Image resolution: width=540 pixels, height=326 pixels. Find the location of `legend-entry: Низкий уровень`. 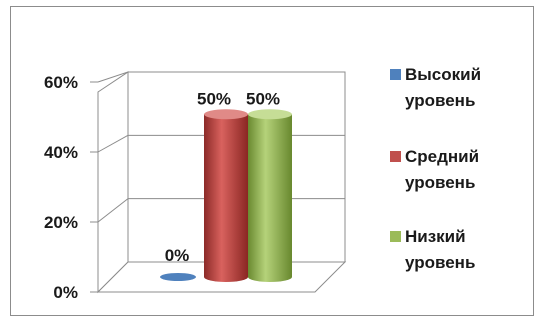

legend-entry: Низкий уровень is located at coordinates (432, 249).